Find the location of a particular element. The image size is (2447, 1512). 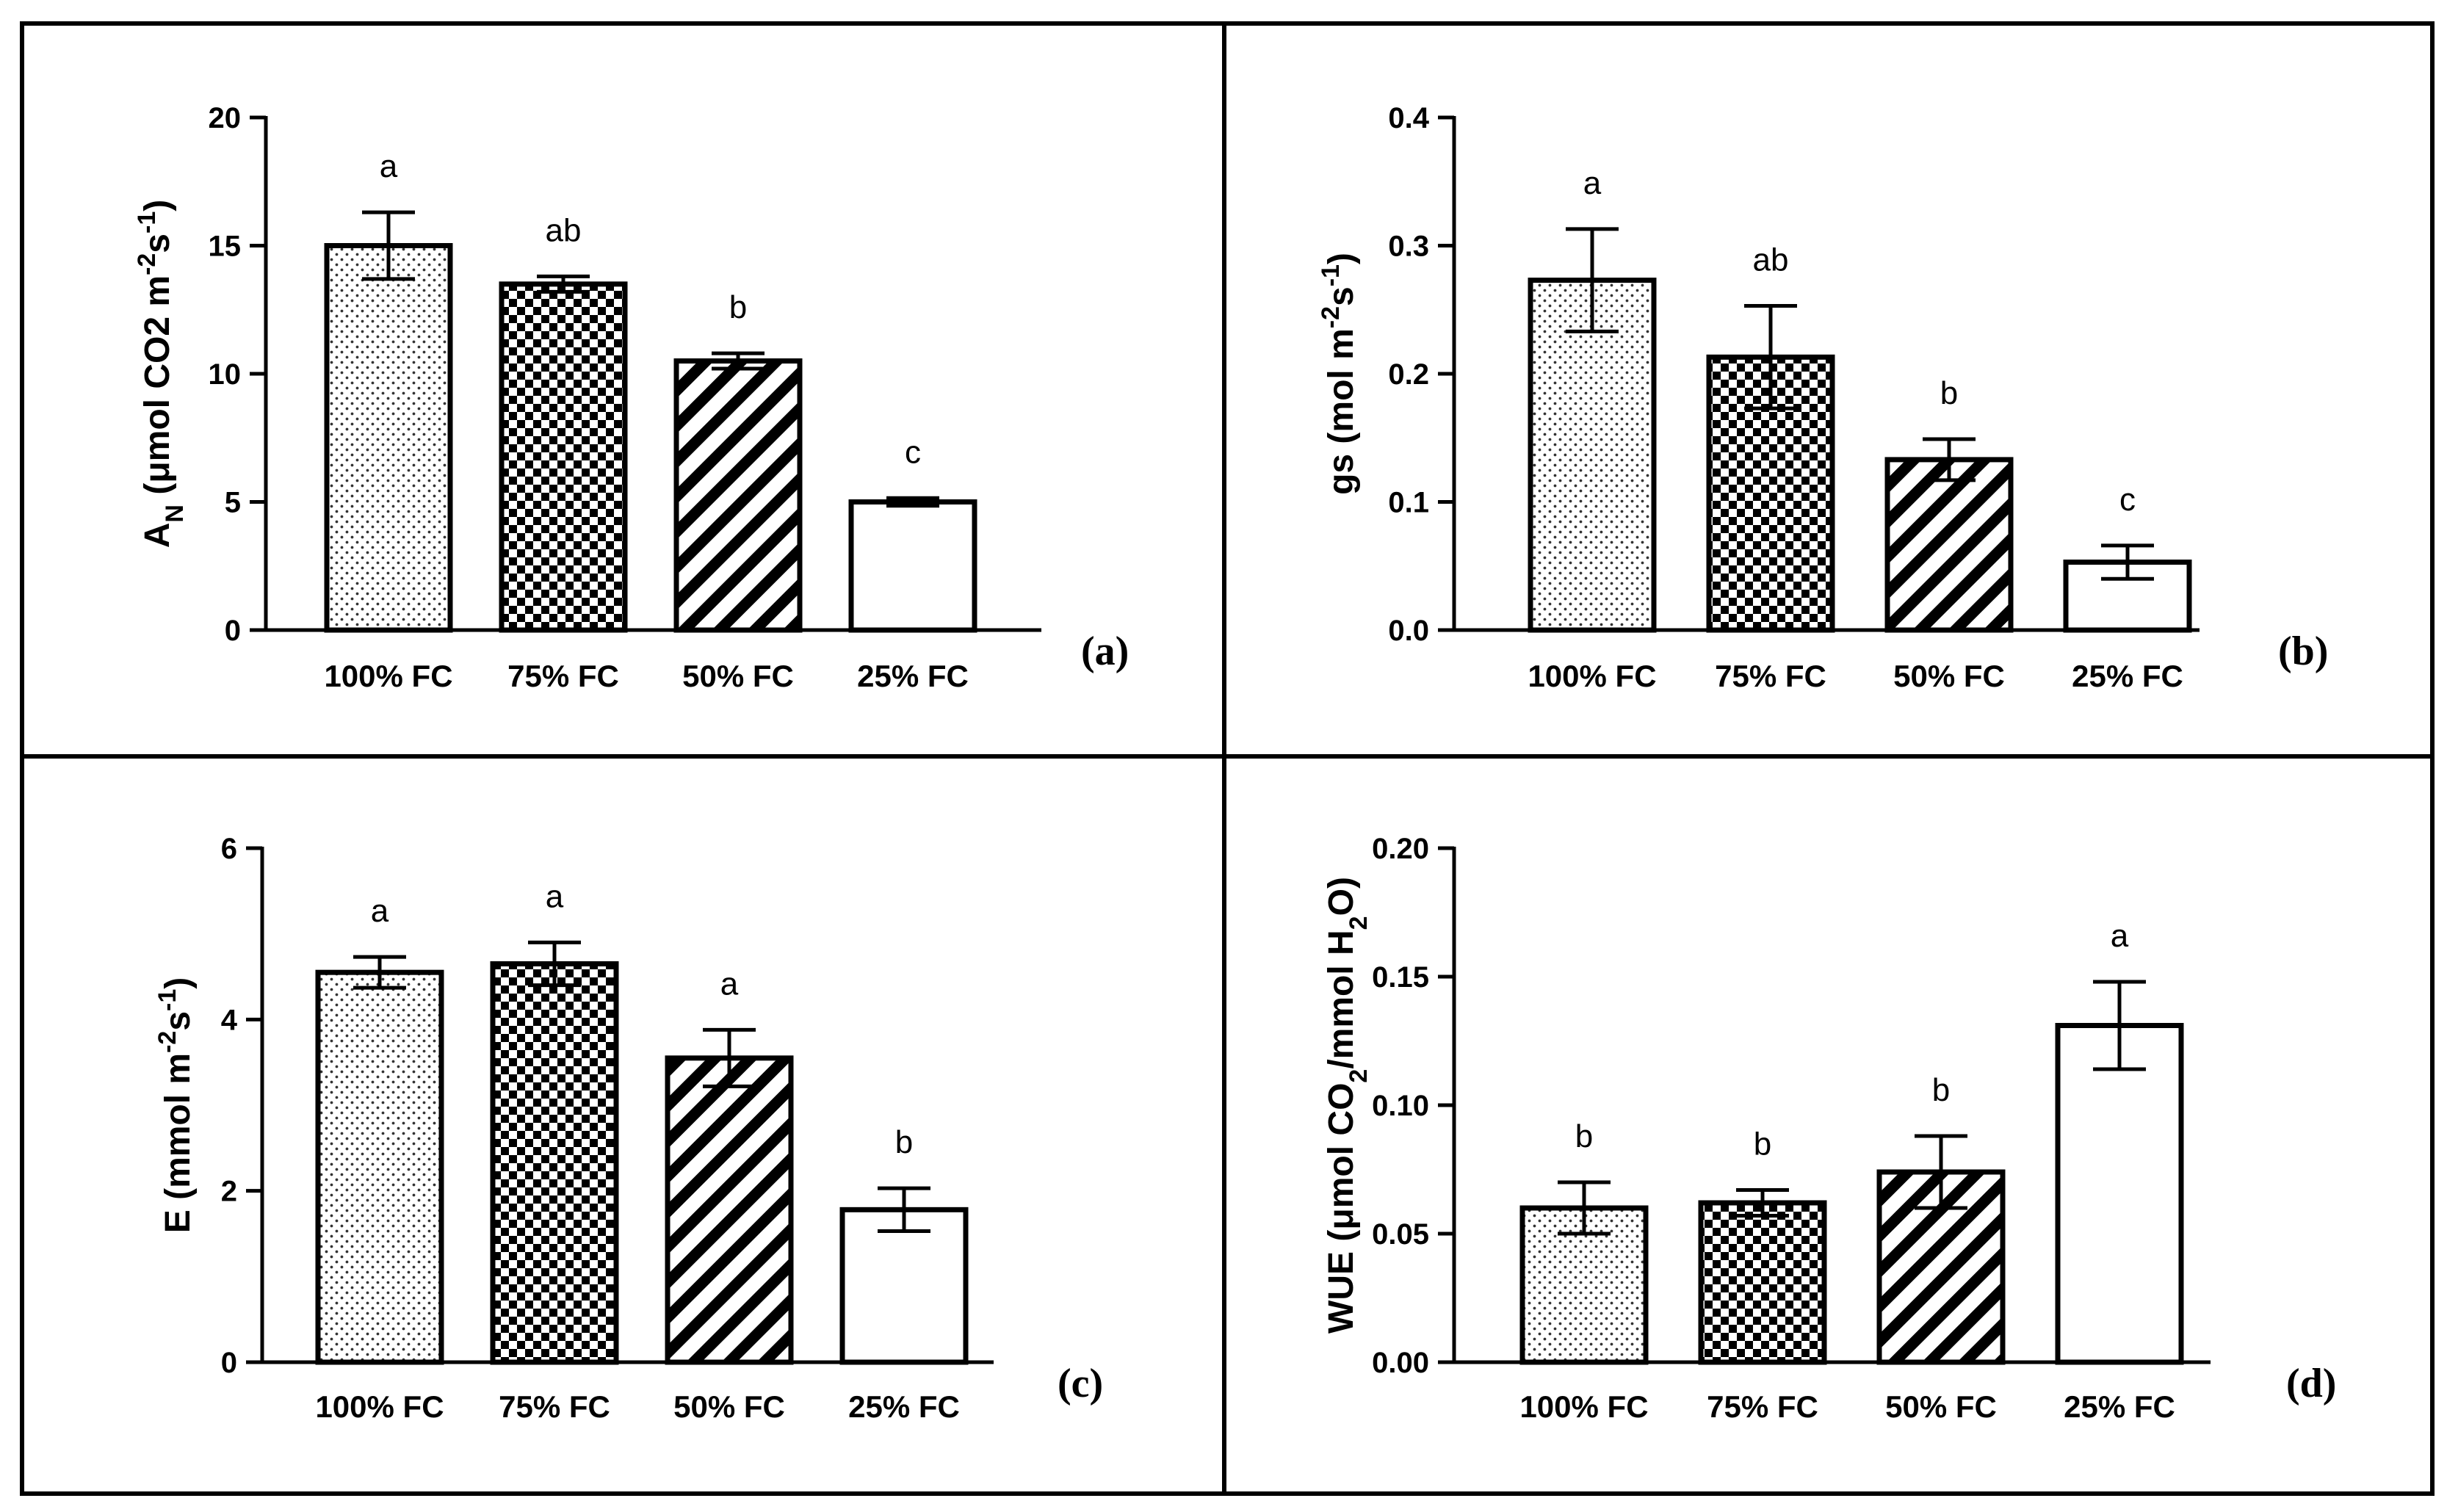

panel-tag: (b) is located at coordinates (2303, 651).